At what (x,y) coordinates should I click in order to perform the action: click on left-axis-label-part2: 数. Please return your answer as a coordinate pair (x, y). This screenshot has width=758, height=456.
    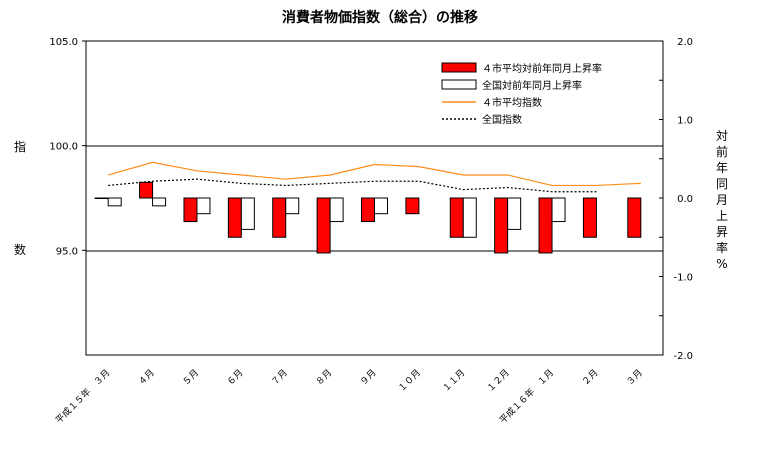
    Looking at the image, I should click on (20, 249).